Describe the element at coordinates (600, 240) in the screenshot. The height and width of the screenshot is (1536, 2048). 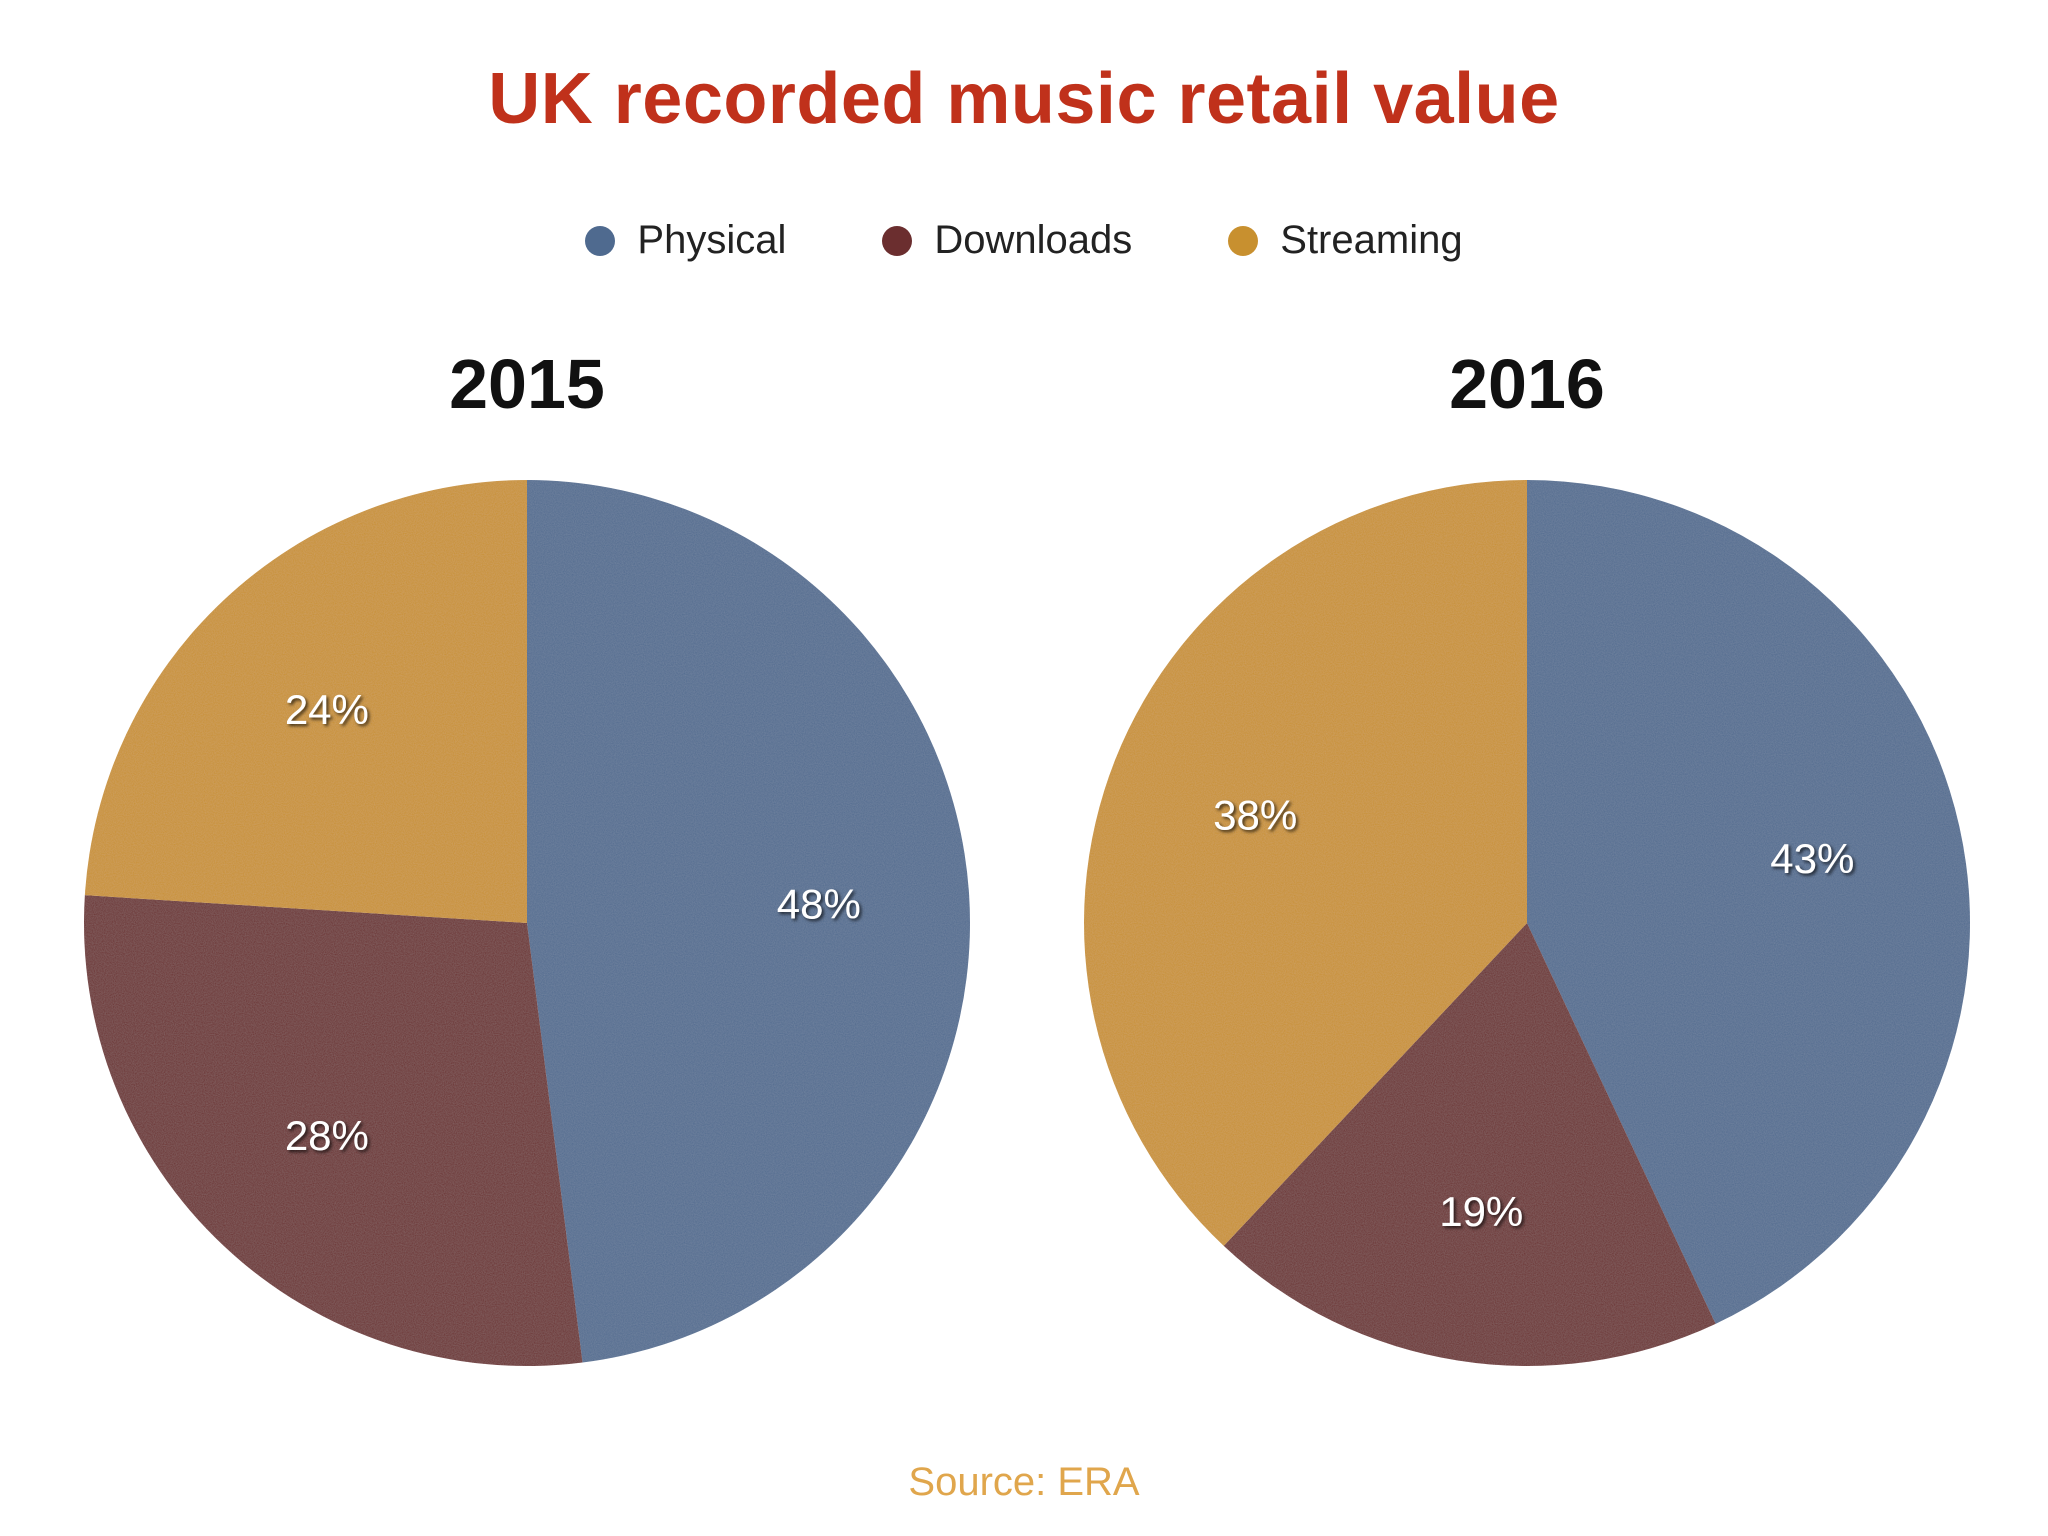
I see `legend-swatch-physical` at that location.